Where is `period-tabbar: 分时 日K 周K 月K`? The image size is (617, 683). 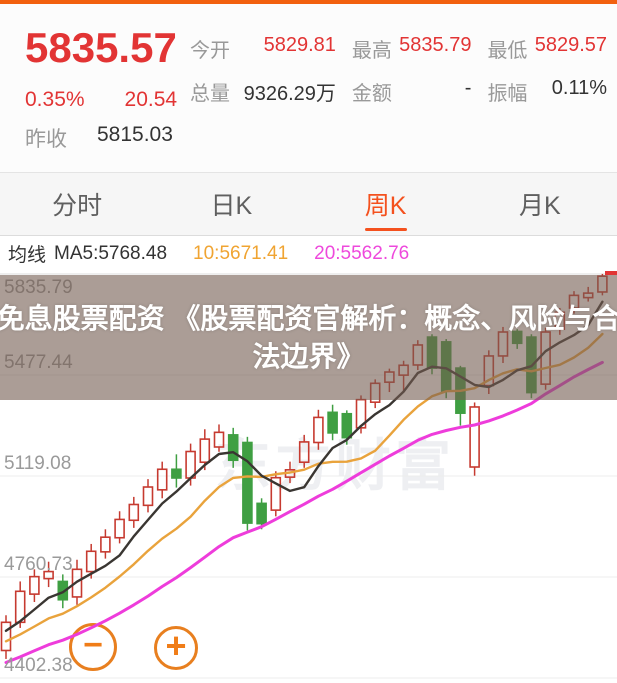
period-tabbar: 分时 日K 周K 月K is located at coordinates (308, 204).